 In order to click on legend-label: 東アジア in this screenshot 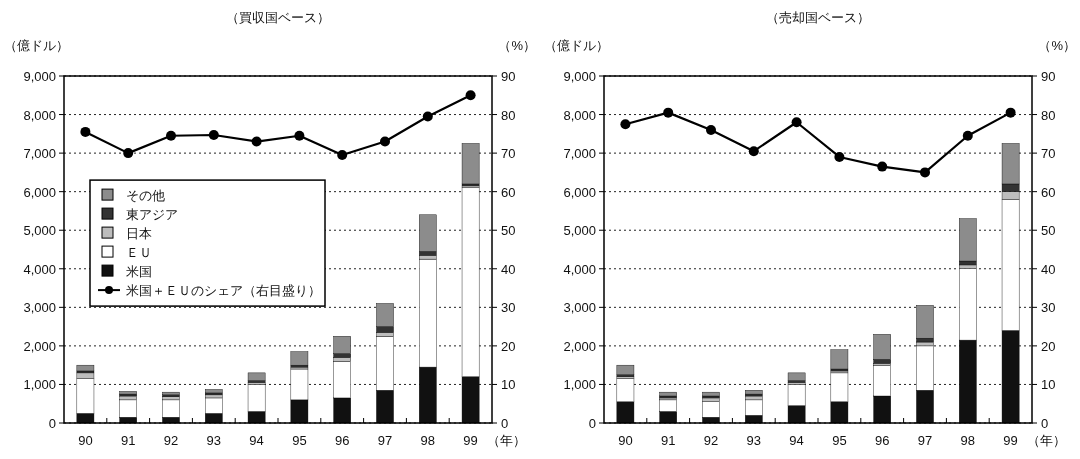, I will do `click(152, 215)`.